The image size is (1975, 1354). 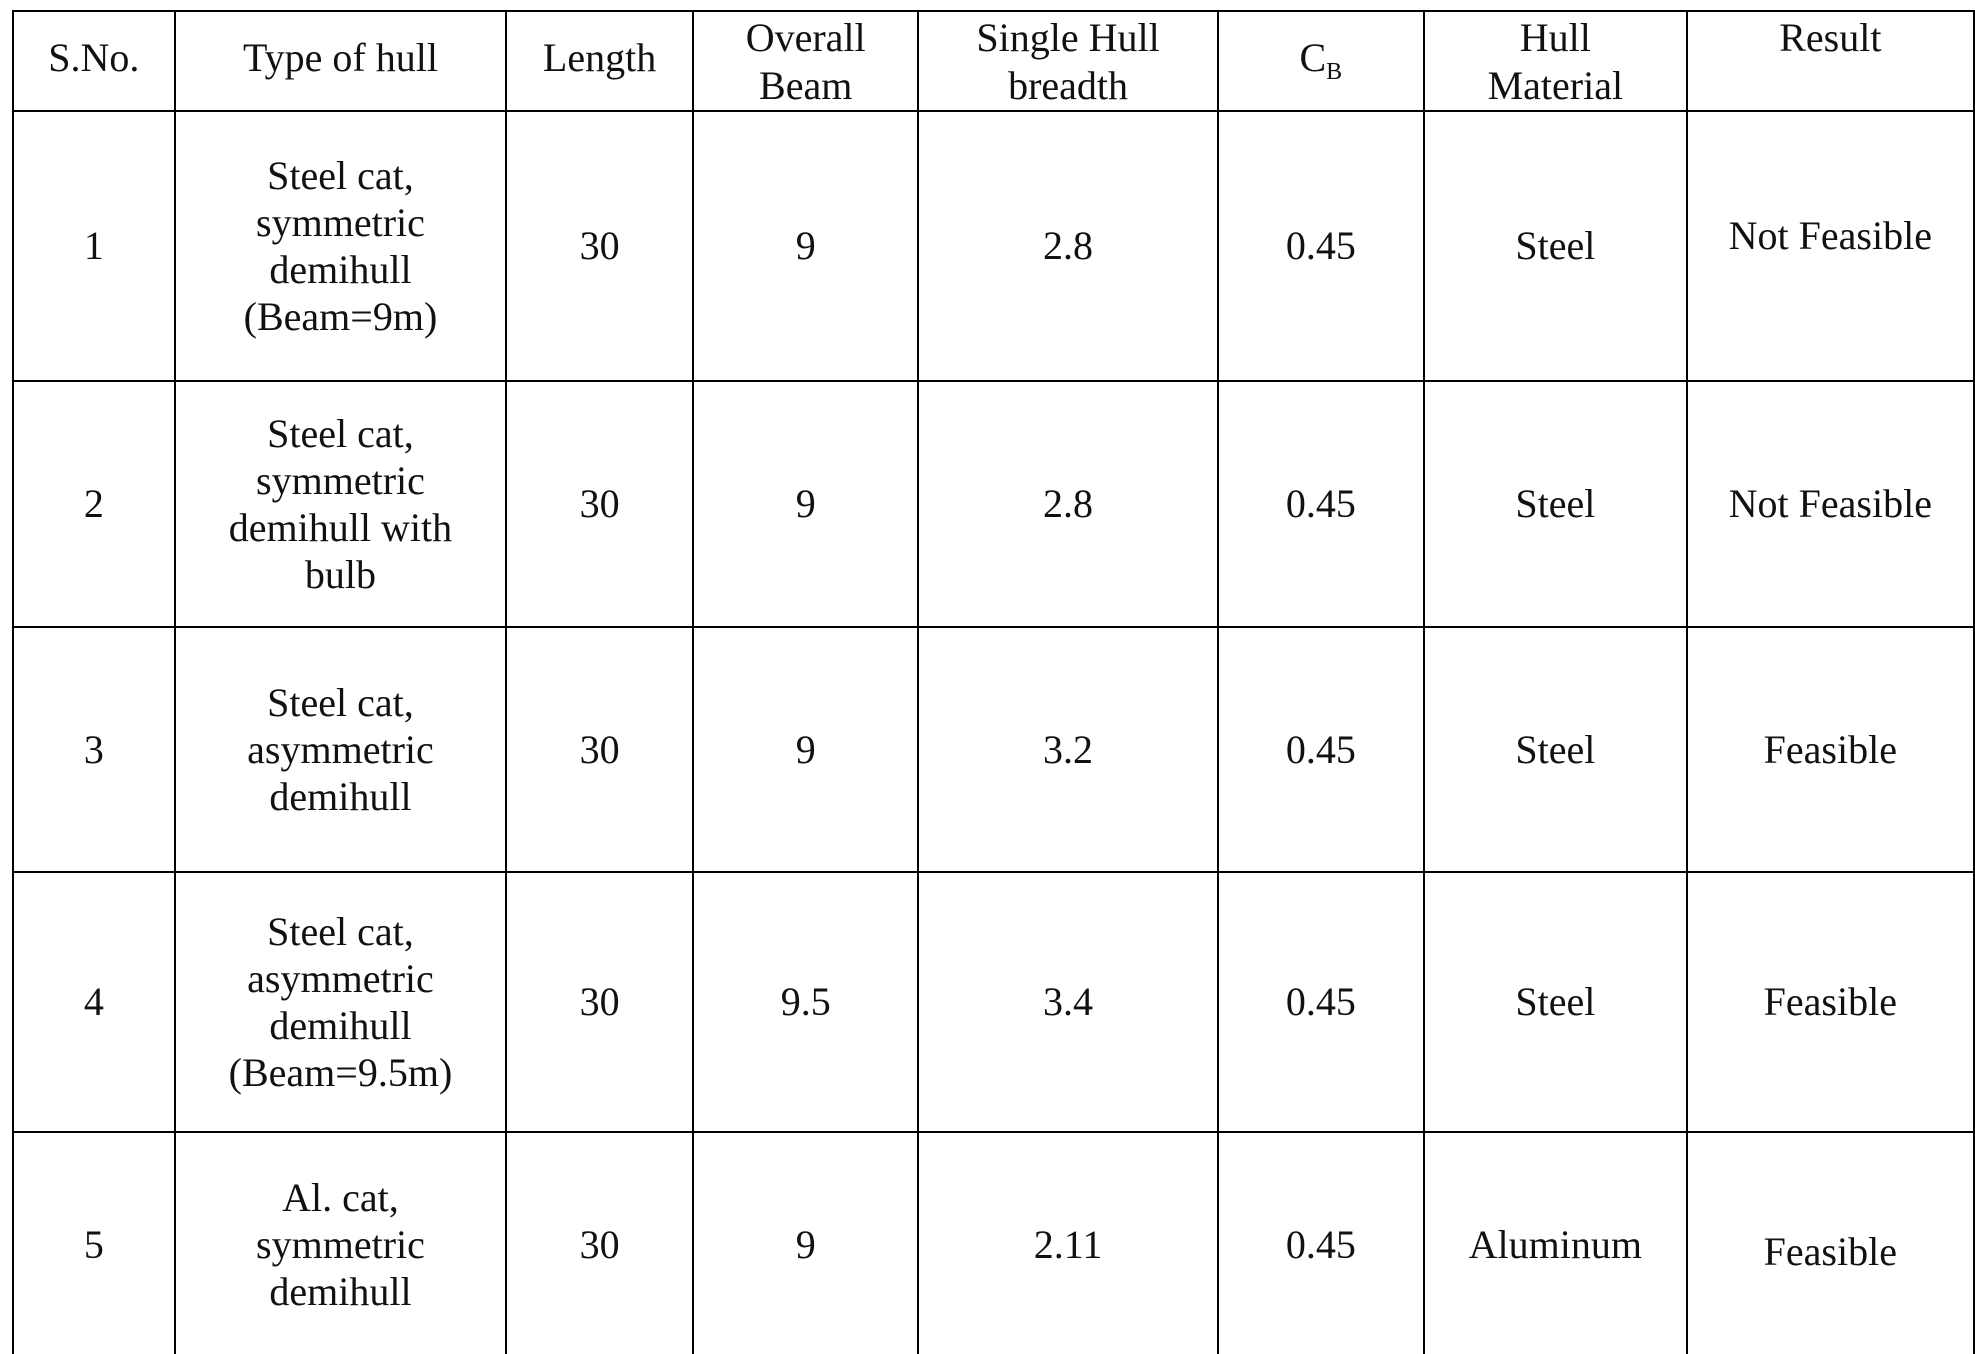 What do you see at coordinates (1068, 1242) in the screenshot?
I see `cell-breadth: 2.11` at bounding box center [1068, 1242].